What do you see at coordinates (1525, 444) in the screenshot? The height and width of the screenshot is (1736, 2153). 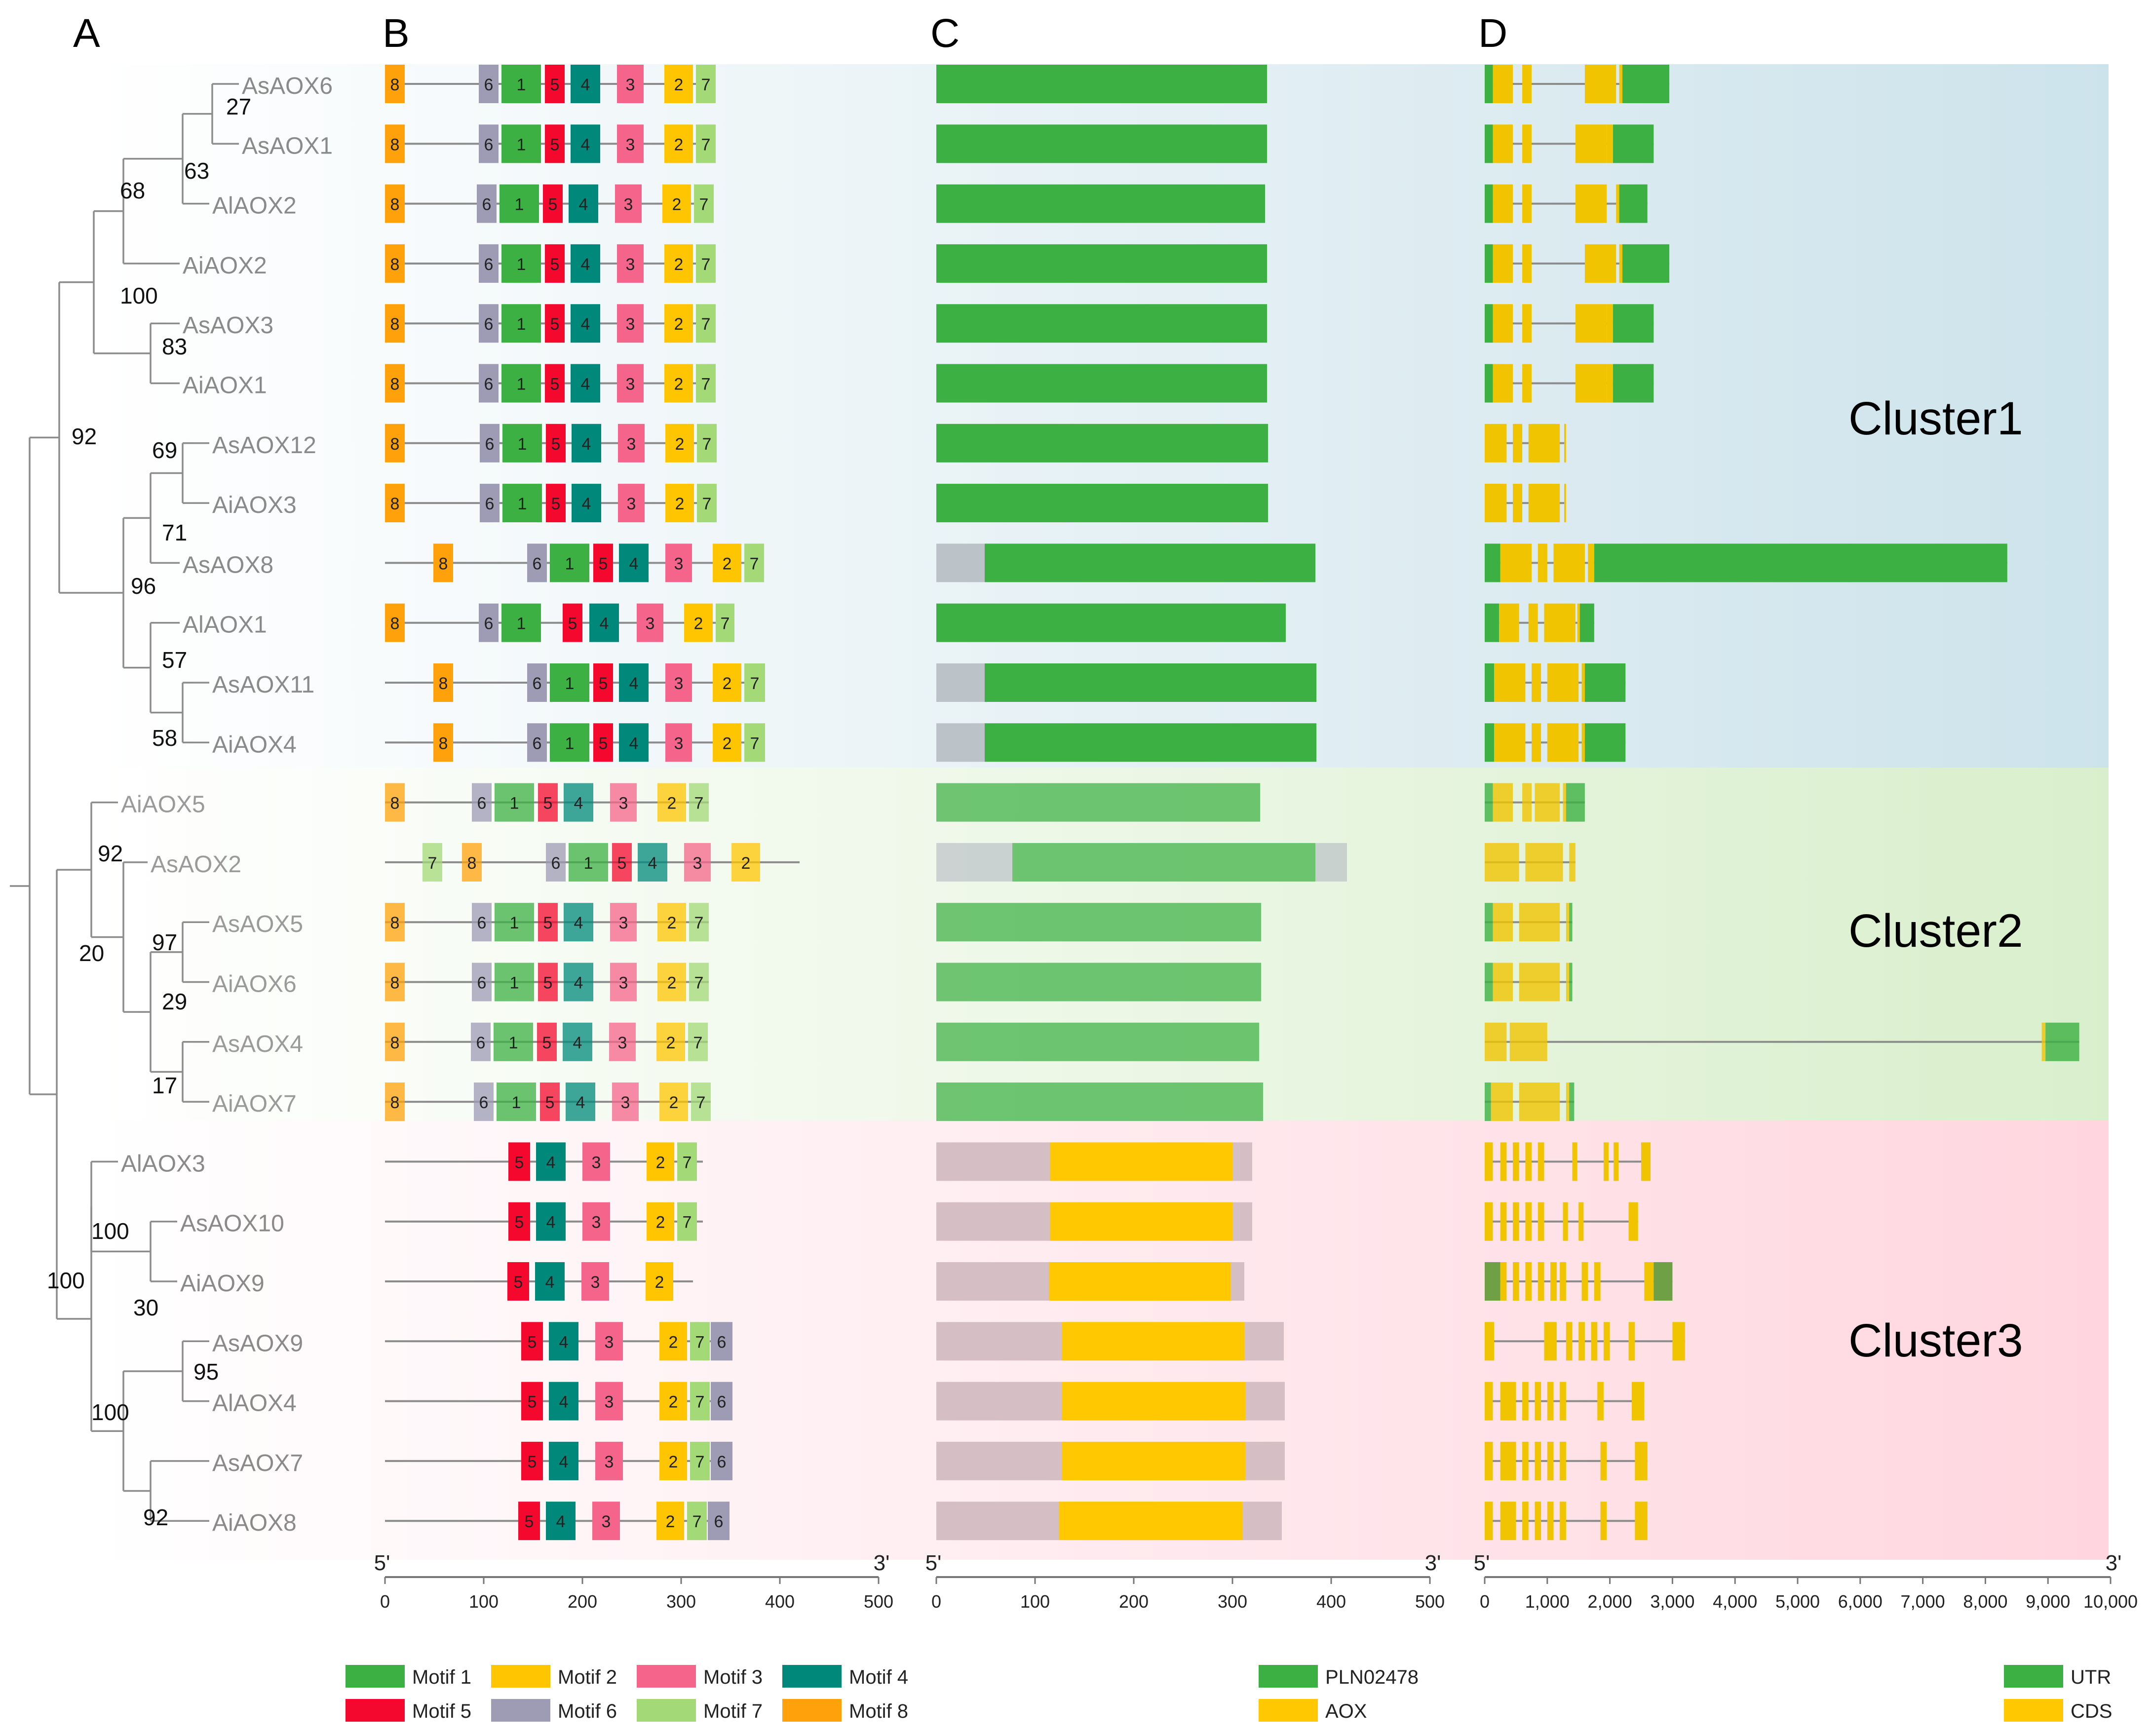 I see `gene-row-asaox12` at bounding box center [1525, 444].